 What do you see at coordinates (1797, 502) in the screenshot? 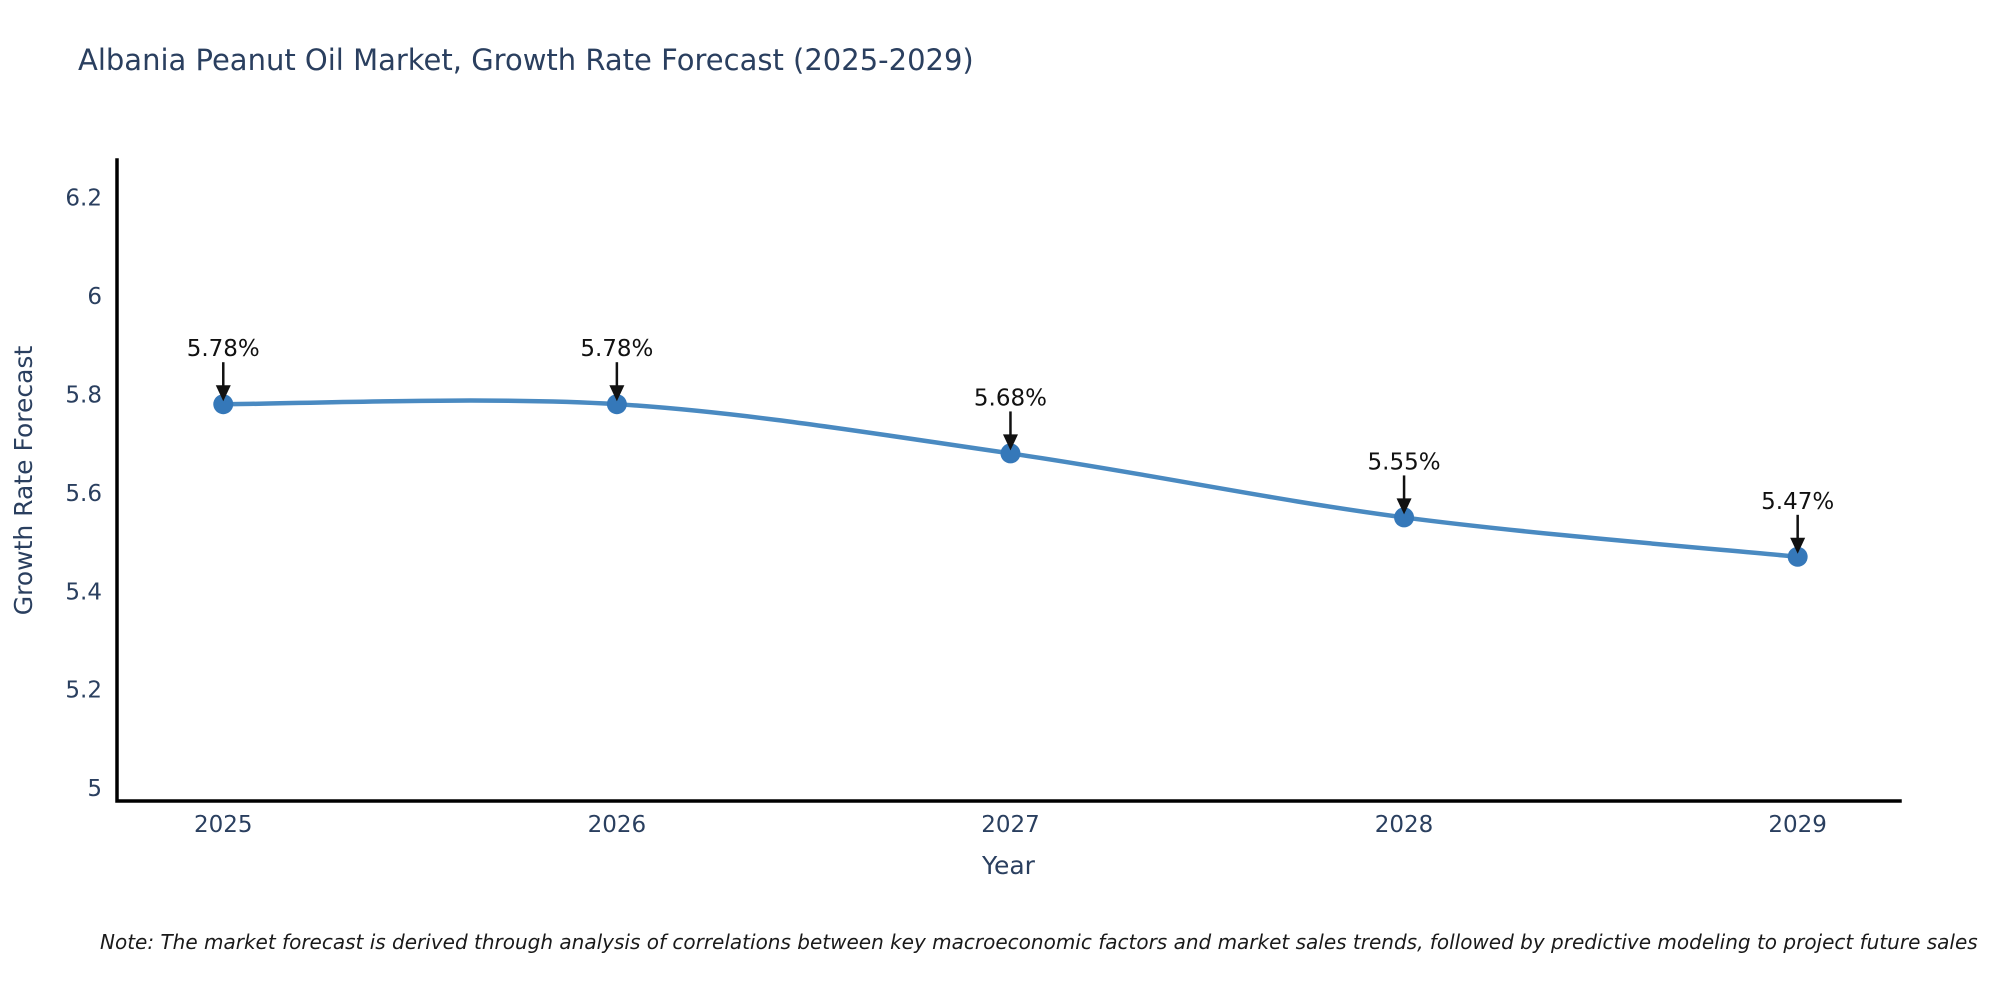
I see `annotation-label: 5.47%` at bounding box center [1797, 502].